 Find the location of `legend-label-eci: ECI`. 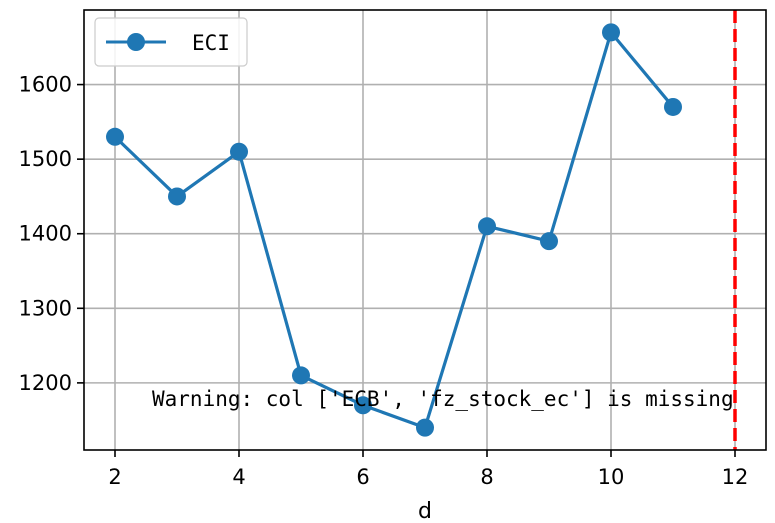

legend-label-eci: ECI is located at coordinates (211, 43).